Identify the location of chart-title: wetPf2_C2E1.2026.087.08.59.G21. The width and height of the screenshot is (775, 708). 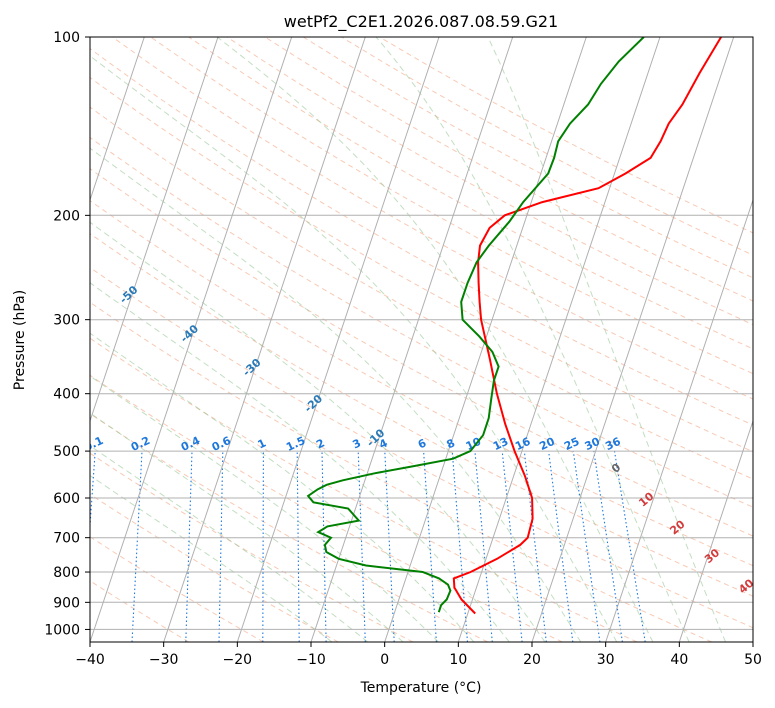
(421, 22).